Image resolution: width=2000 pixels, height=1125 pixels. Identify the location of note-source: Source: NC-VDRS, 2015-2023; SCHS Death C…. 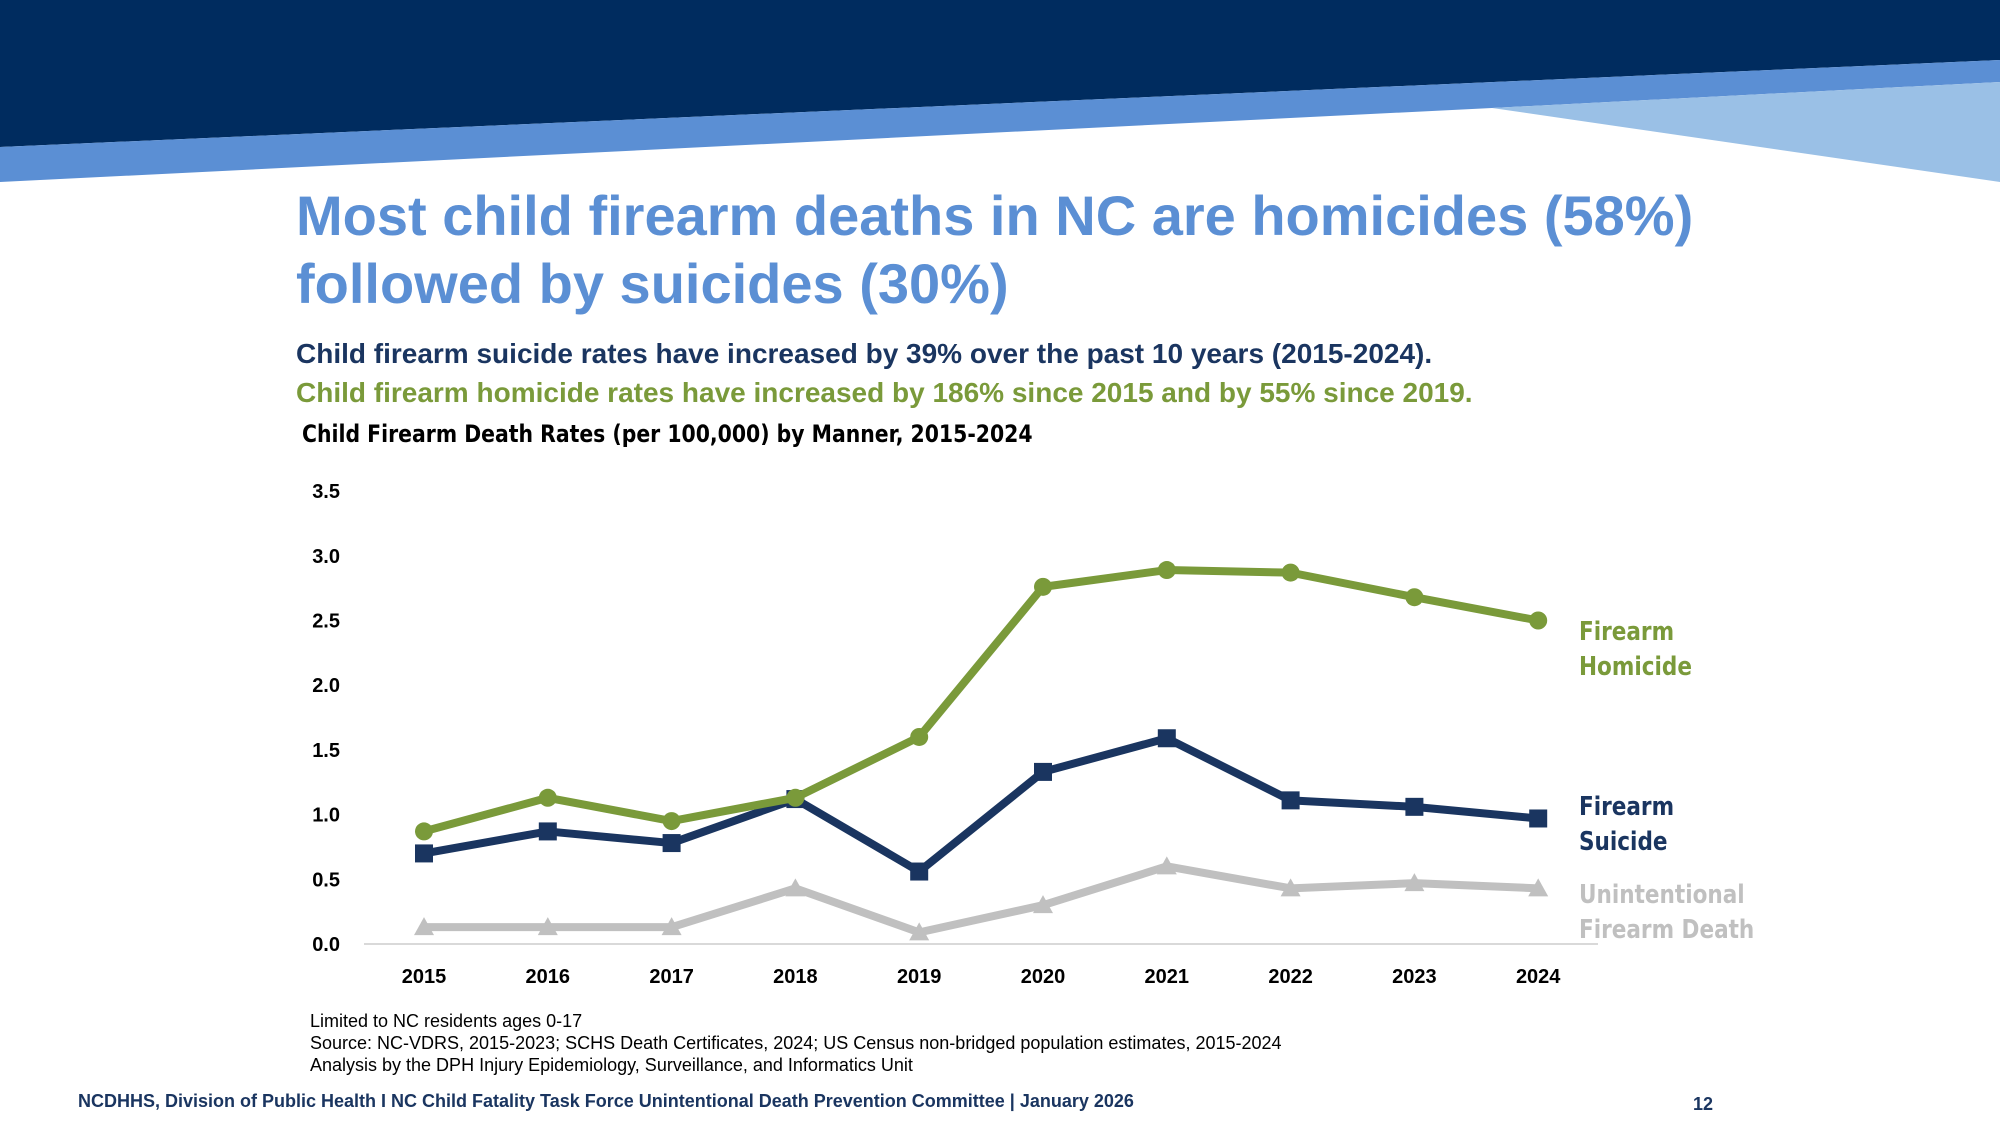
(796, 1043).